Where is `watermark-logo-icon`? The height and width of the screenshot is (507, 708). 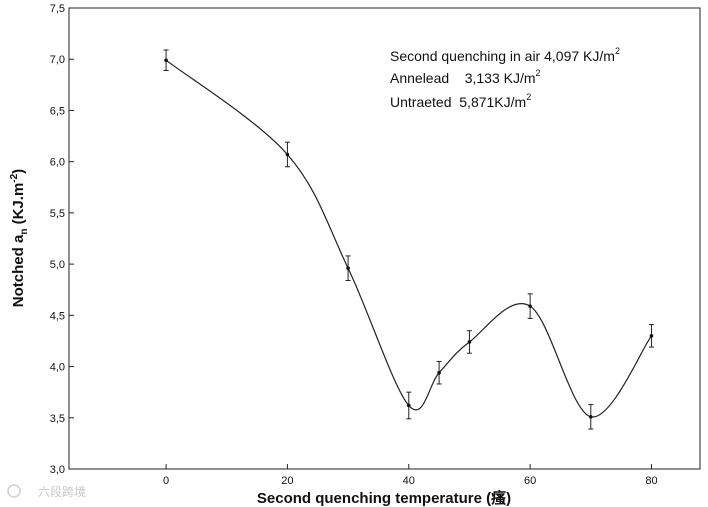 watermark-logo-icon is located at coordinates (14, 491).